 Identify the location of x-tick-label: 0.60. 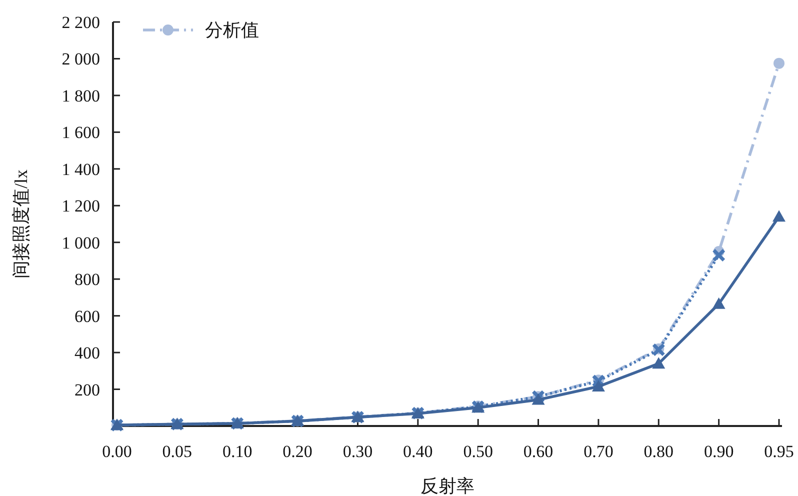
(538, 451).